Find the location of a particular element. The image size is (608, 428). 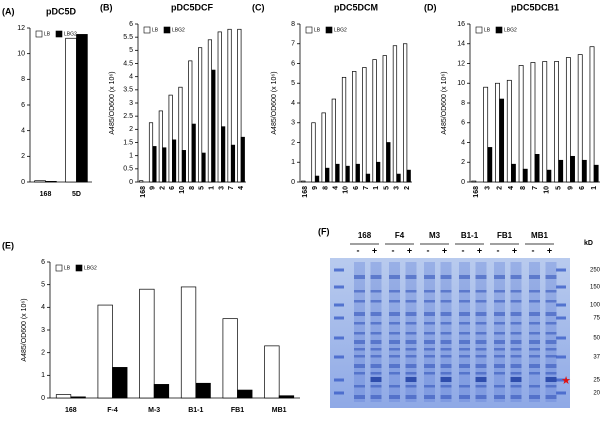

marker-label: 25 is located at coordinates (596, 381).